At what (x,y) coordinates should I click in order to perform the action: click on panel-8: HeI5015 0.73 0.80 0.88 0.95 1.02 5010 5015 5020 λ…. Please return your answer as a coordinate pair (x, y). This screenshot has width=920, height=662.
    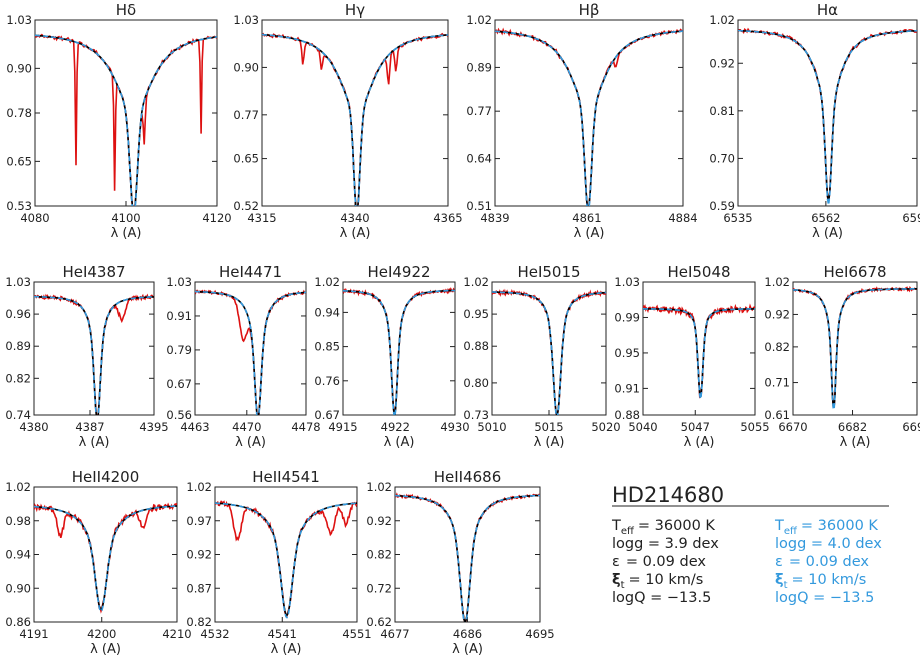
    Looking at the image, I should click on (541, 356).